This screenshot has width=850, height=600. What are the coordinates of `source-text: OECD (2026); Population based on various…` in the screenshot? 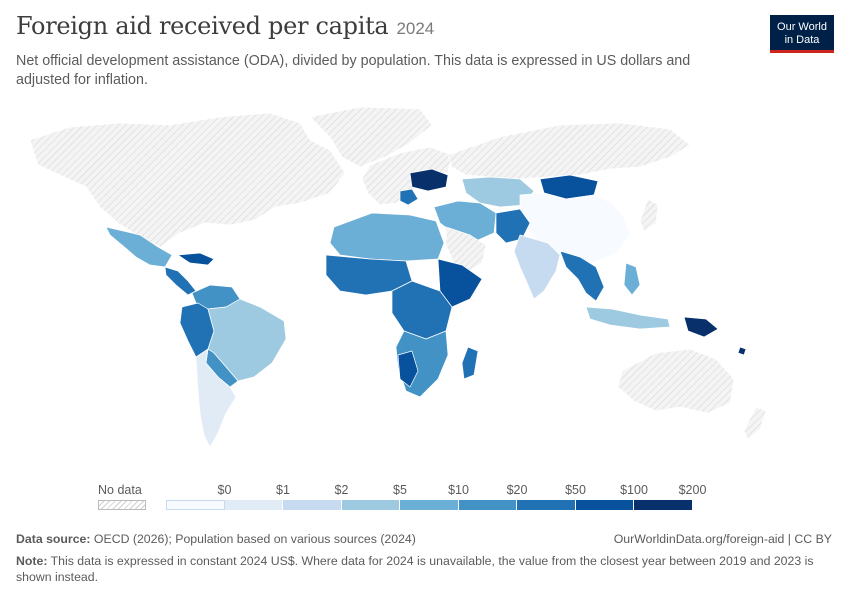 It's located at (254, 539).